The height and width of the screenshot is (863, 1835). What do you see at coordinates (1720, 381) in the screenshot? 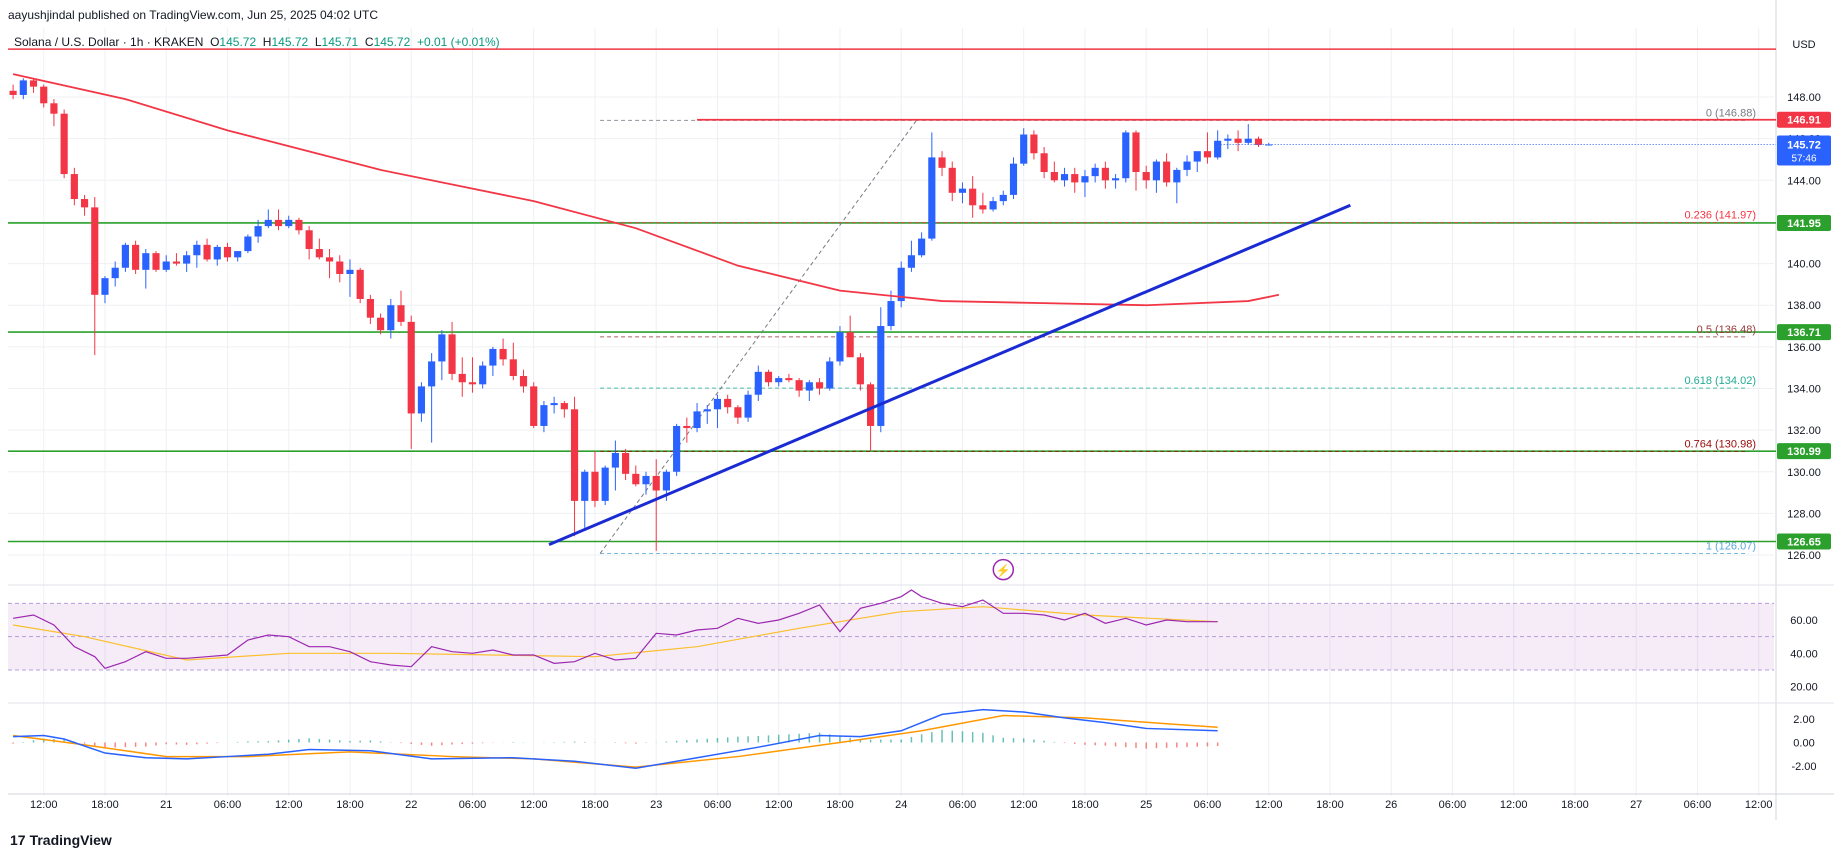
I see `fib-level-label: 0.618 (134.02)` at bounding box center [1720, 381].